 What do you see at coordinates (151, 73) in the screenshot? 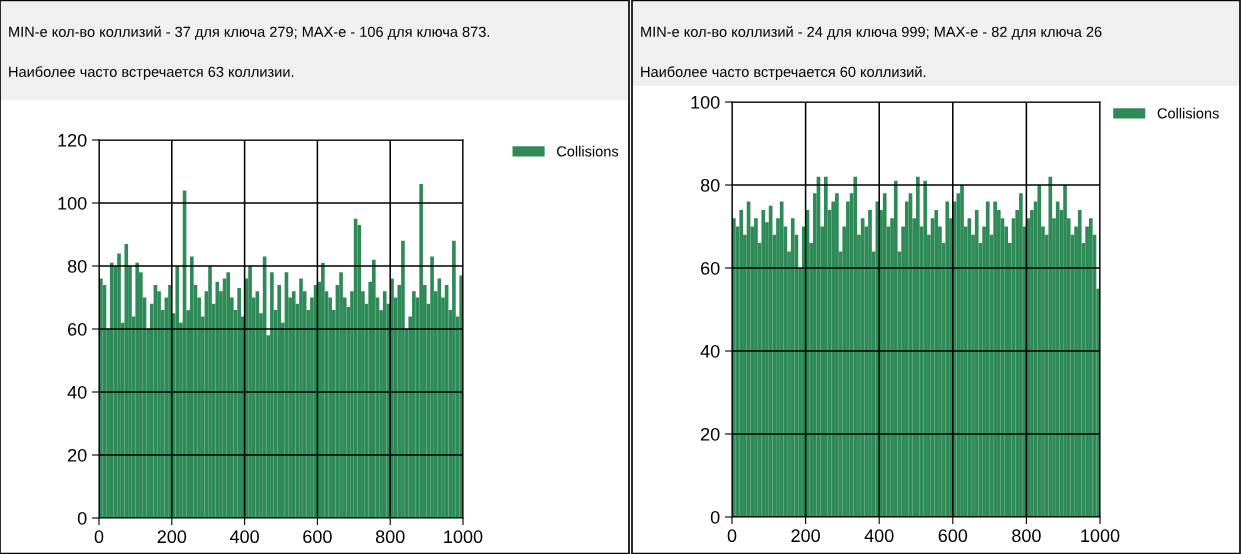
I see `text: Наиболее часто встречается 63 коллизии.` at bounding box center [151, 73].